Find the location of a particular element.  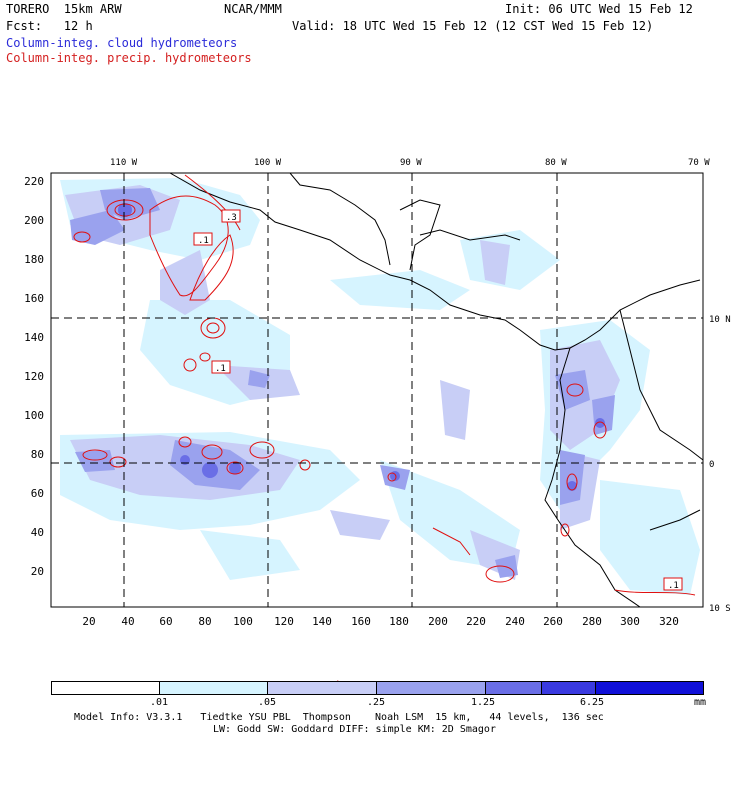

y-label: 20 is located at coordinates (37, 571).